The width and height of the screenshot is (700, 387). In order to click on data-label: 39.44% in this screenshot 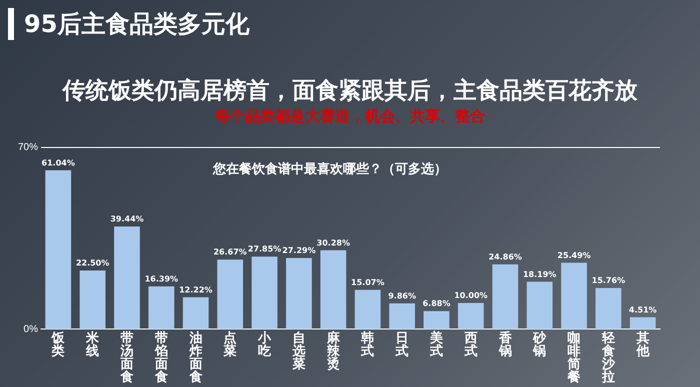, I will do `click(127, 219)`.